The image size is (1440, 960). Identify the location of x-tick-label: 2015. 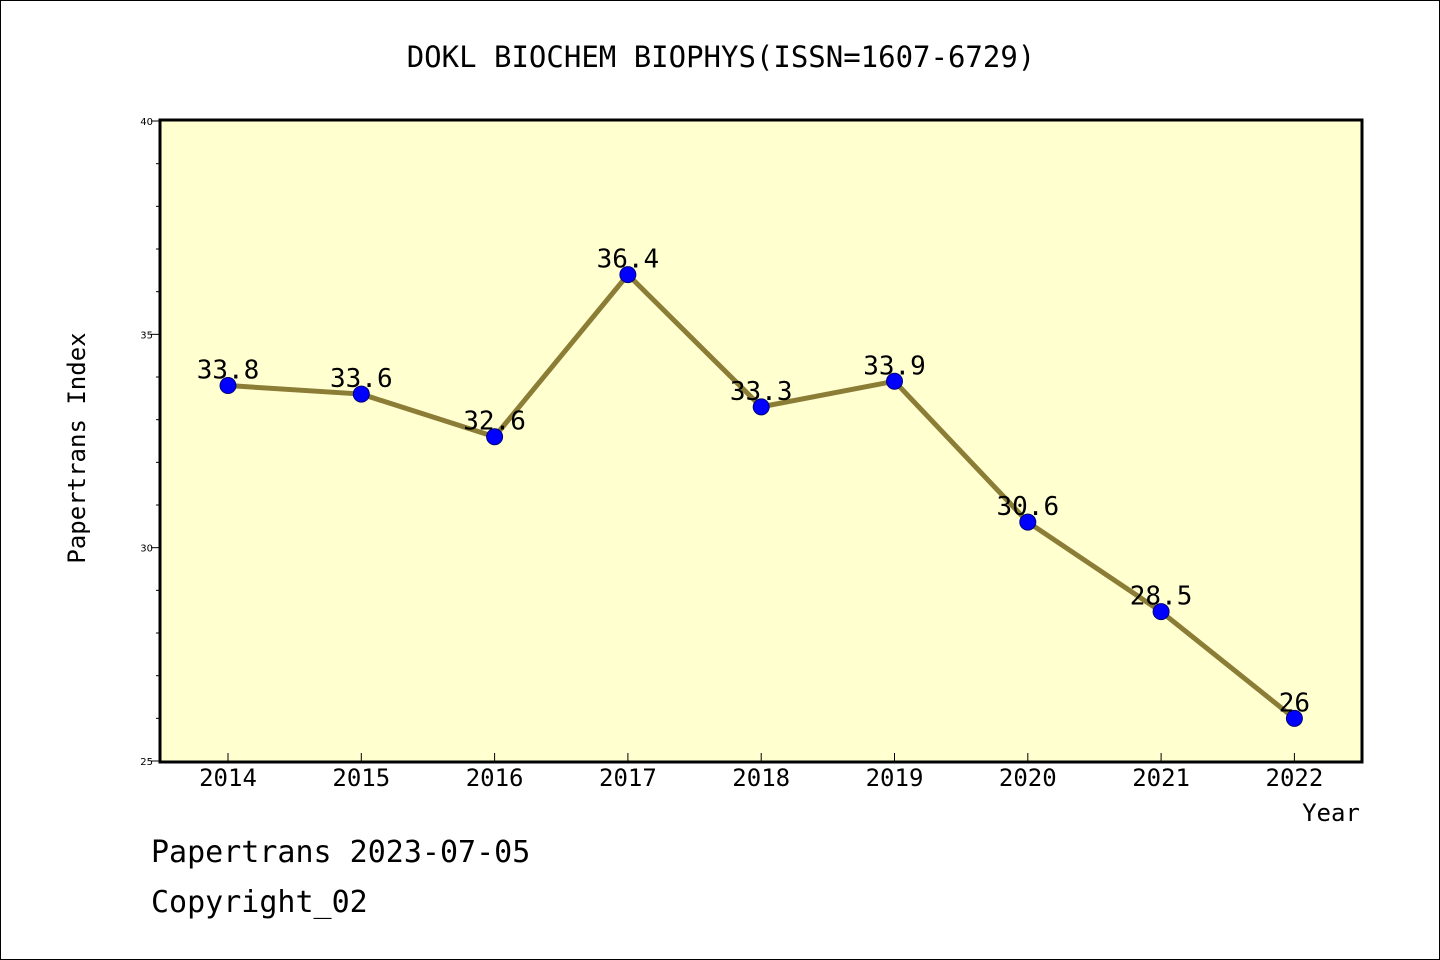
(361, 778).